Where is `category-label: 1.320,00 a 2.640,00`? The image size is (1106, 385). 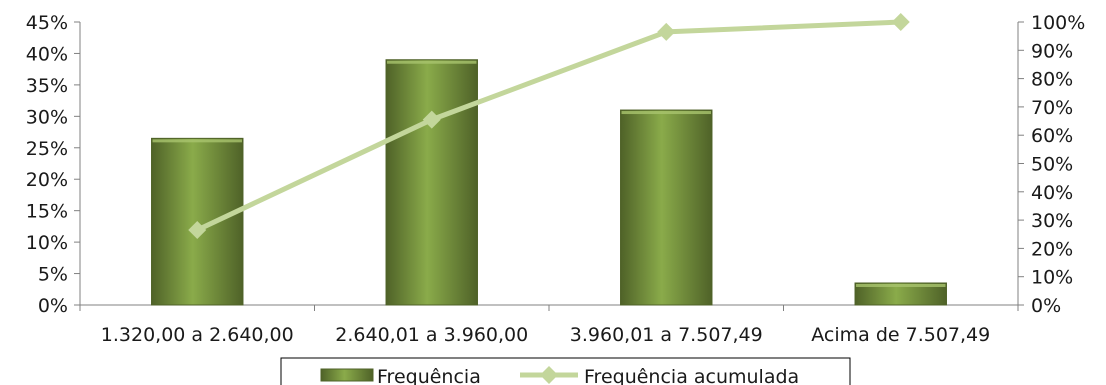 category-label: 1.320,00 a 2.640,00 is located at coordinates (197, 335).